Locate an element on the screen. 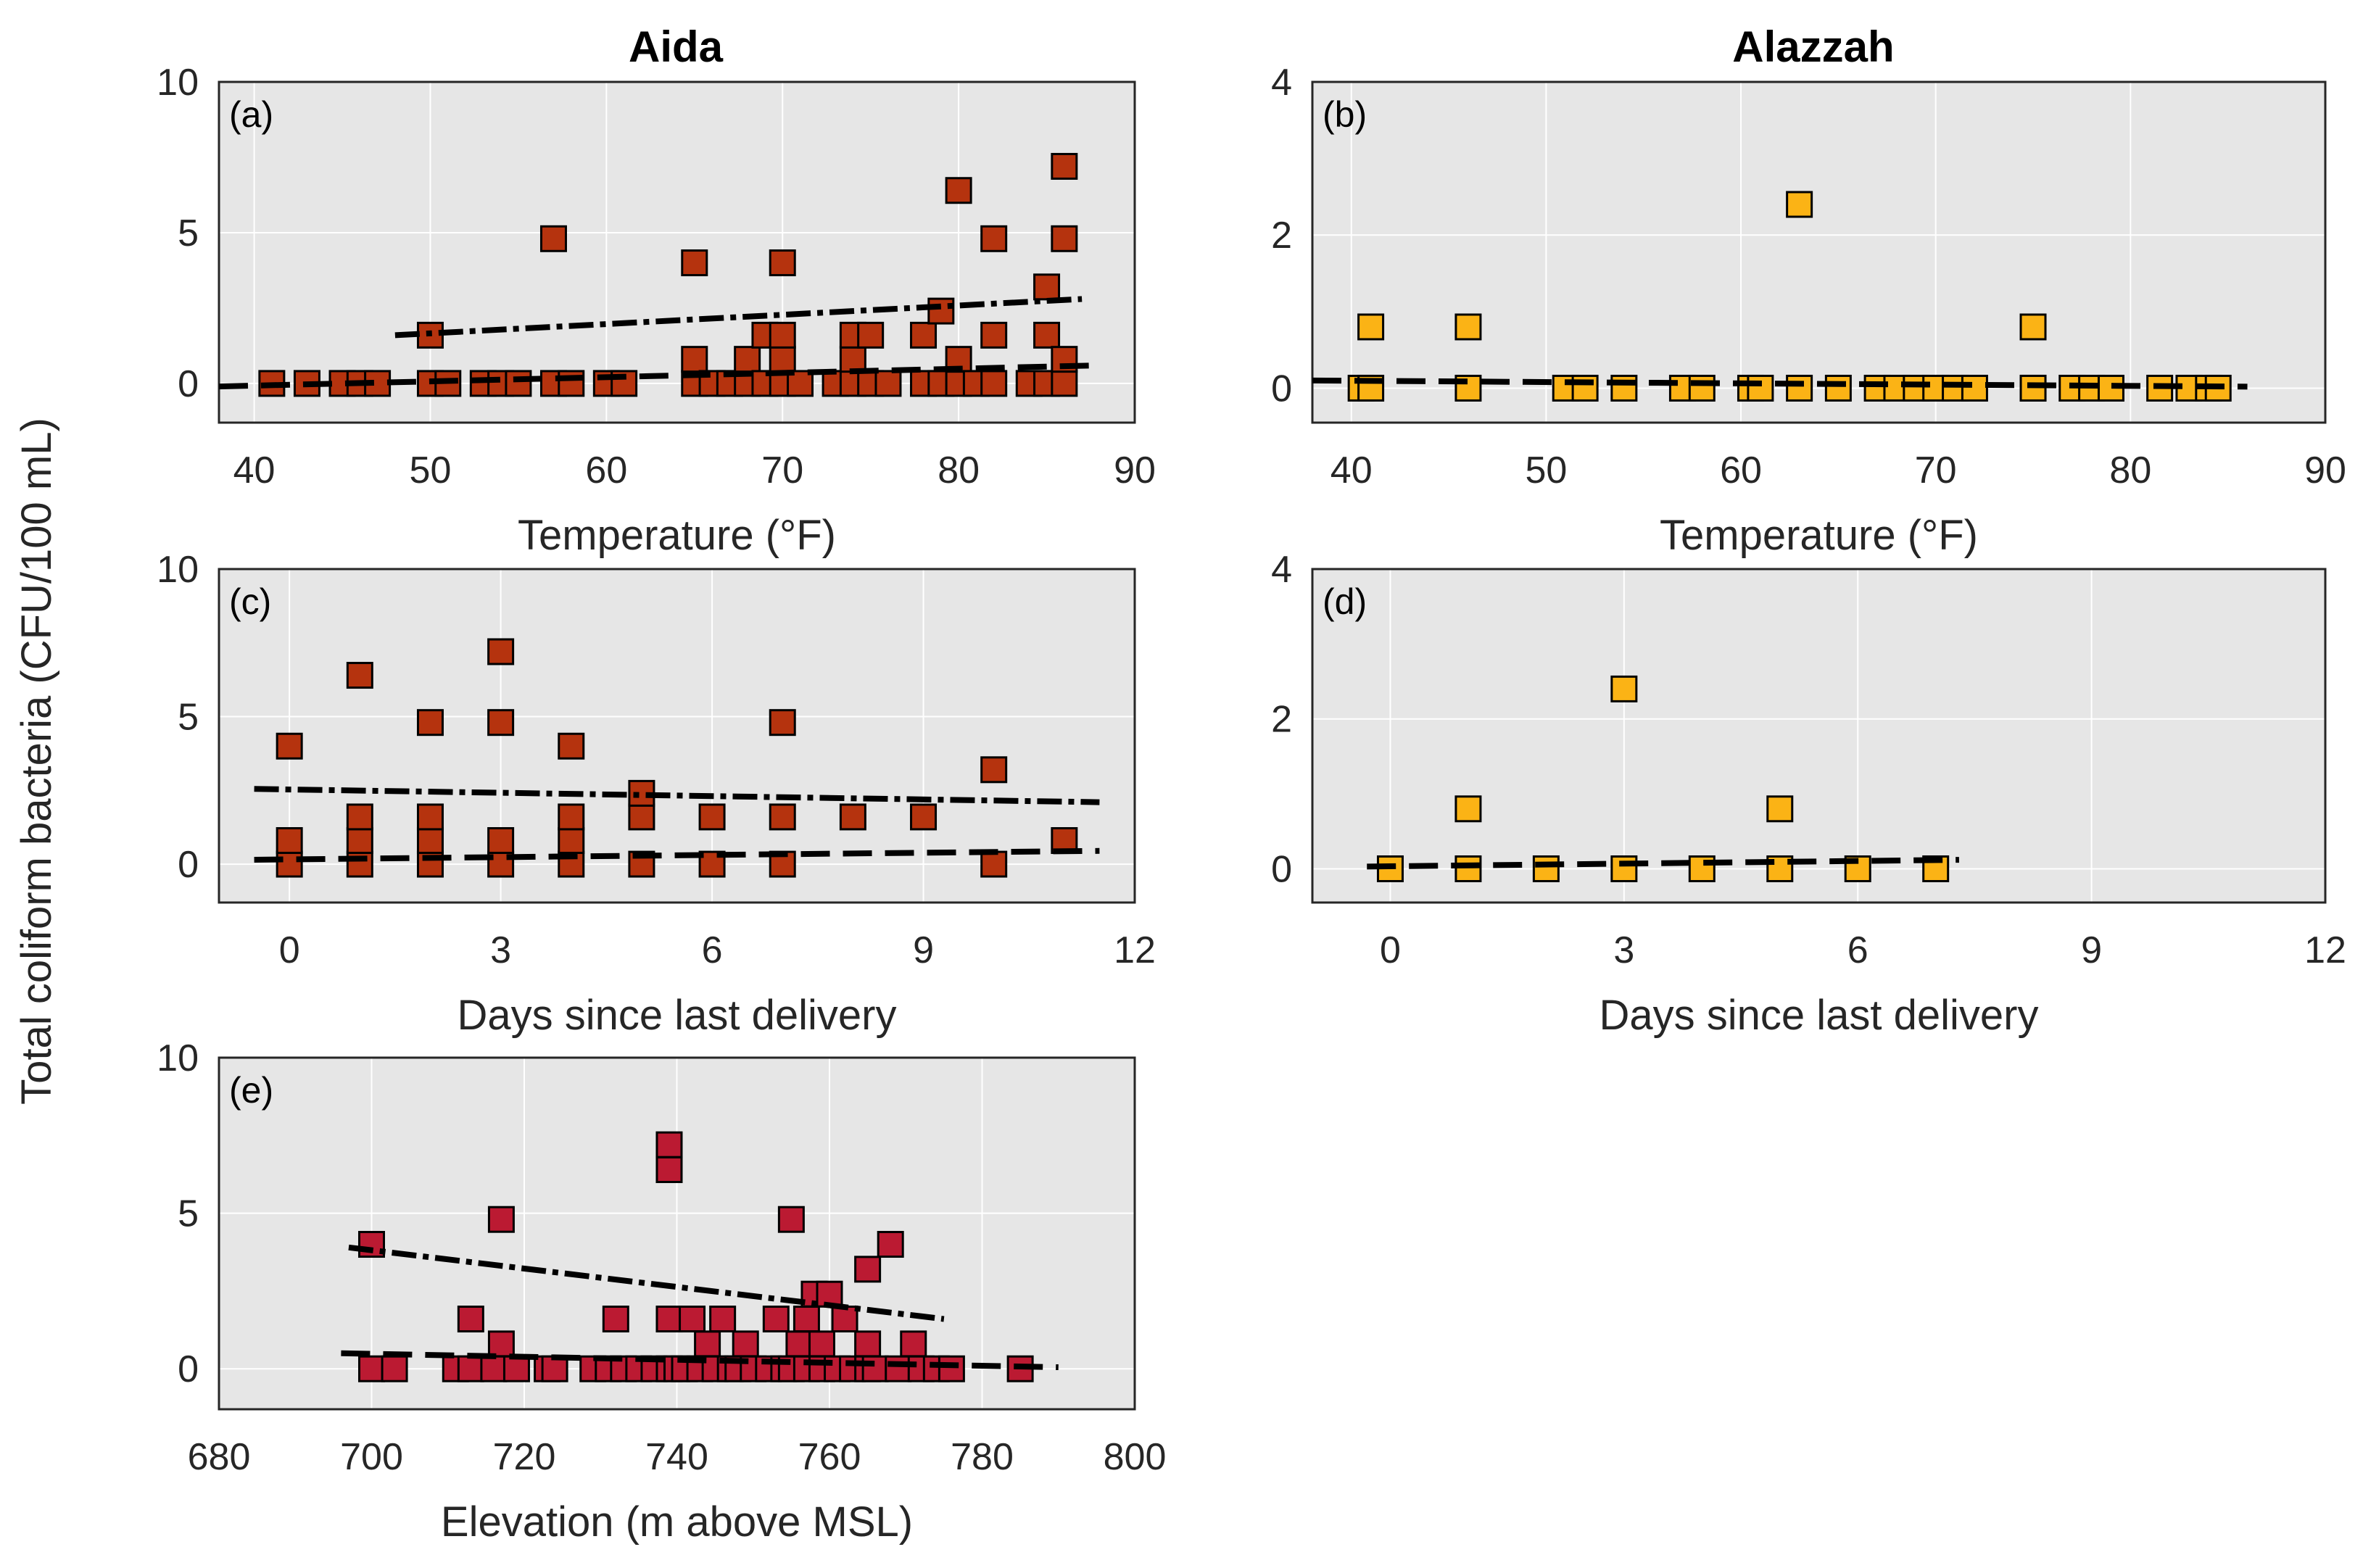 This screenshot has height=1568, width=2363. column-title-aida: Aida is located at coordinates (676, 47).